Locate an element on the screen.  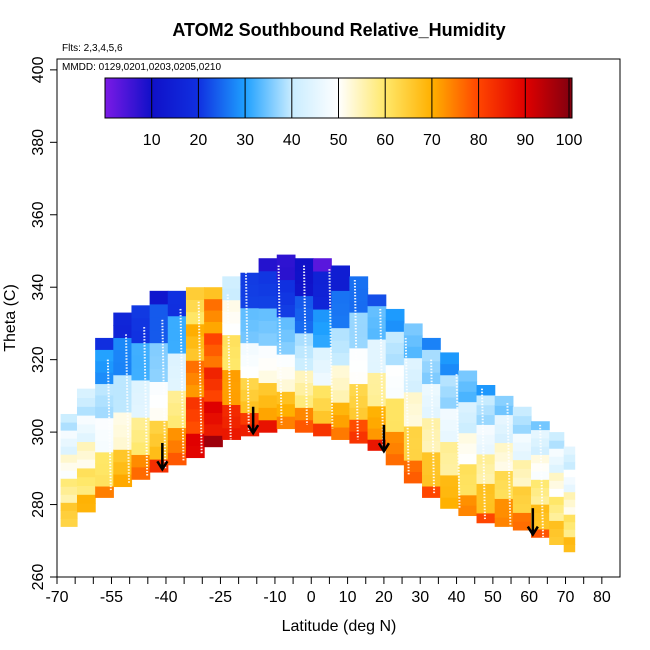
arrow-head is located at coordinates (383, 448).